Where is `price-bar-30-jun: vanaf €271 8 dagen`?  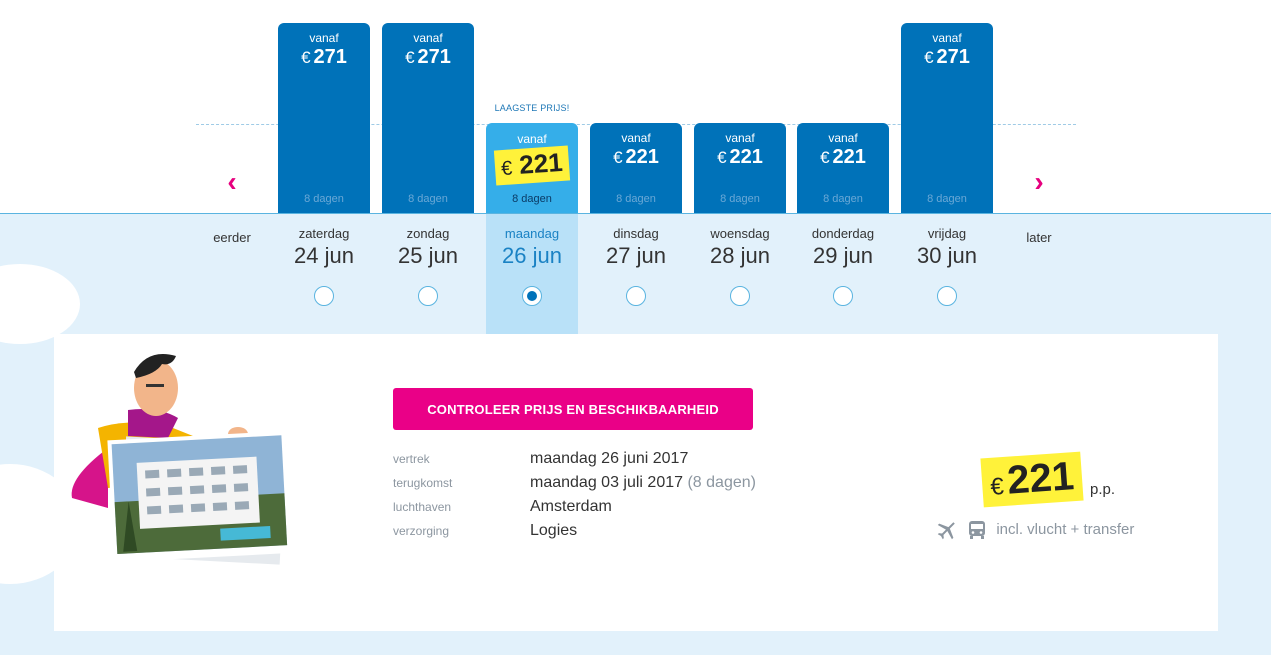
price-bar-30-jun: vanaf €271 8 dagen is located at coordinates (947, 118).